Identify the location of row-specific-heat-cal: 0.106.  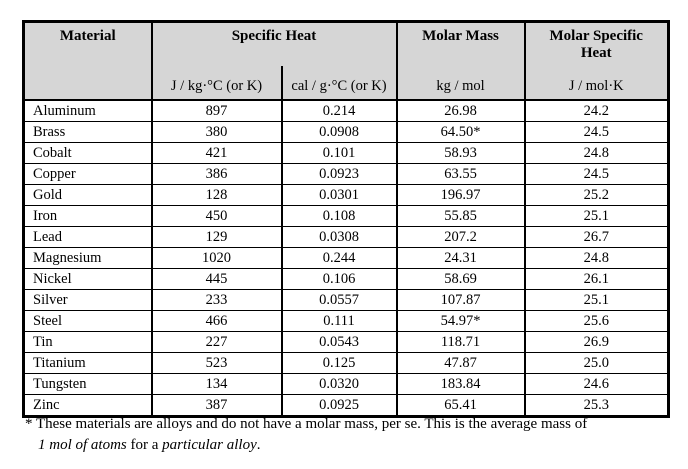
(338, 279).